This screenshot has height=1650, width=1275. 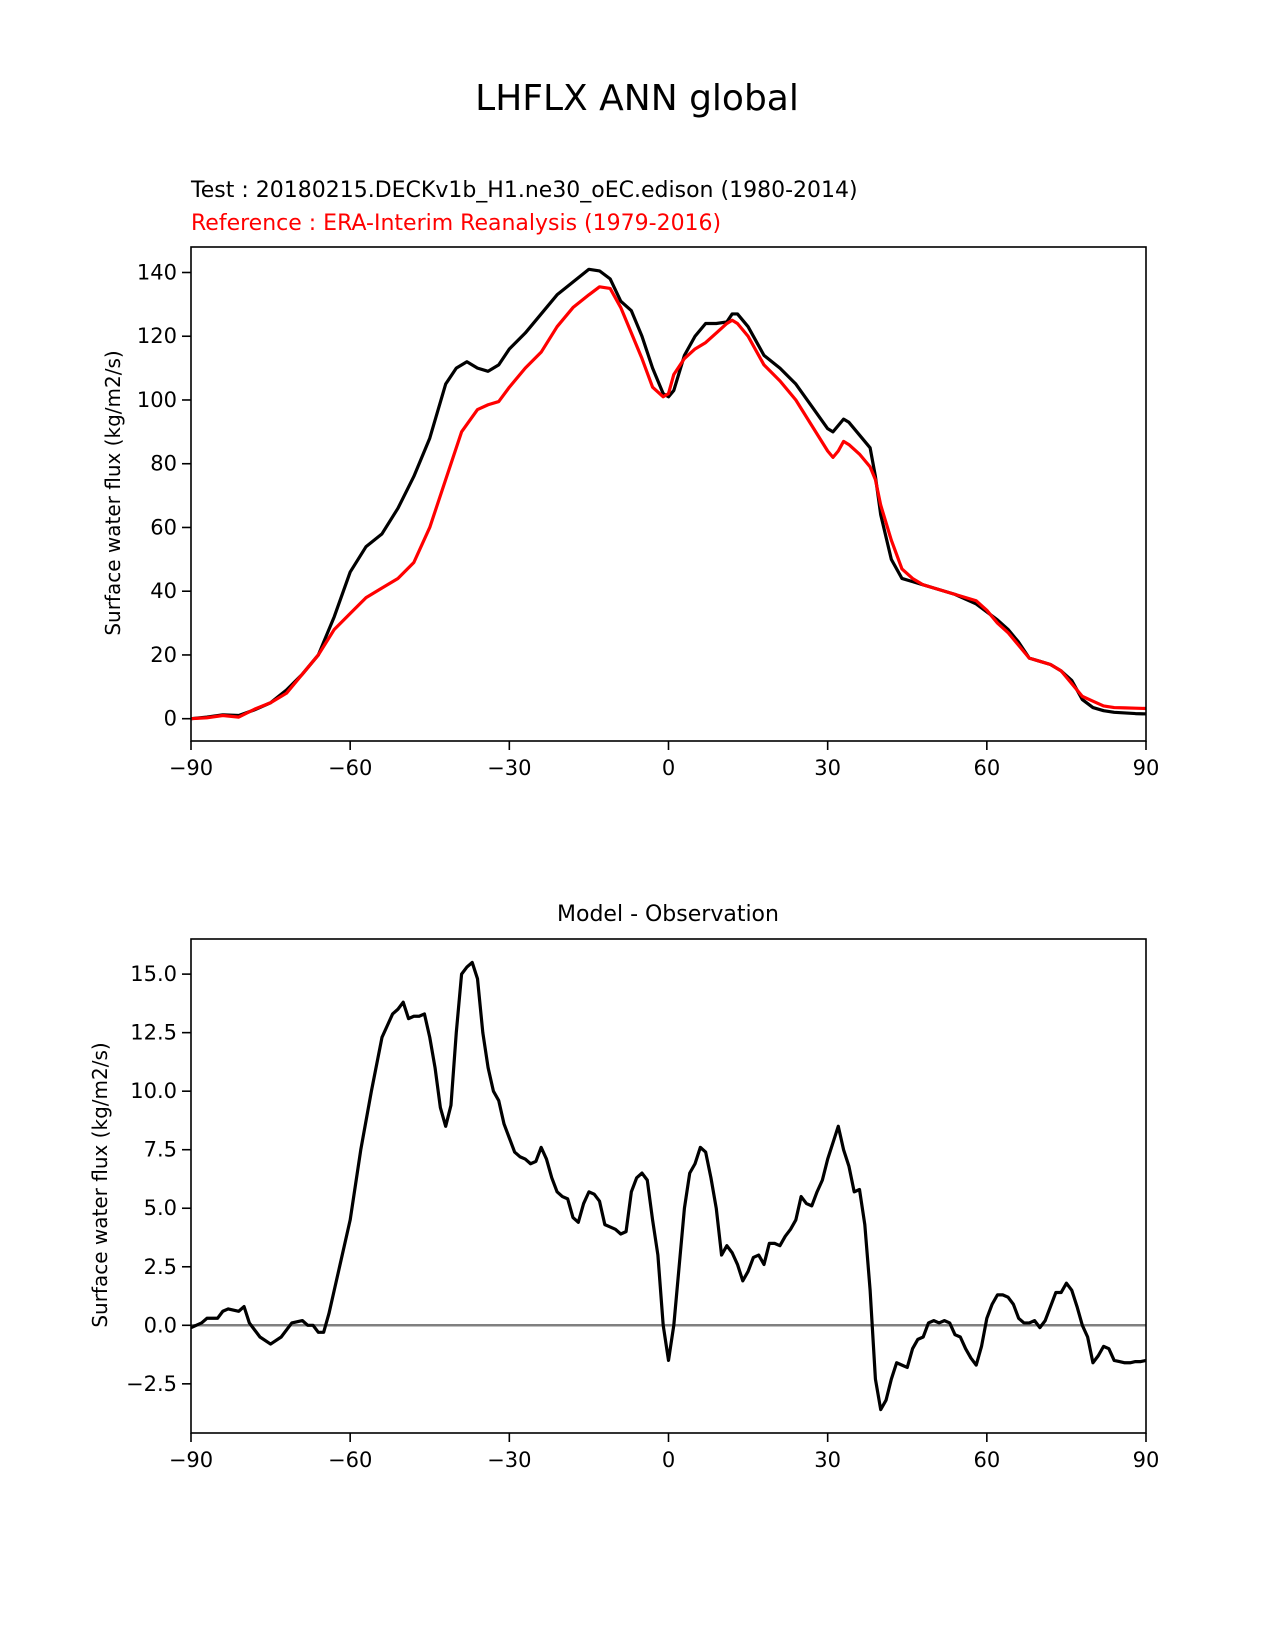 What do you see at coordinates (170, 719) in the screenshot?
I see `top-ytick-label: 0` at bounding box center [170, 719].